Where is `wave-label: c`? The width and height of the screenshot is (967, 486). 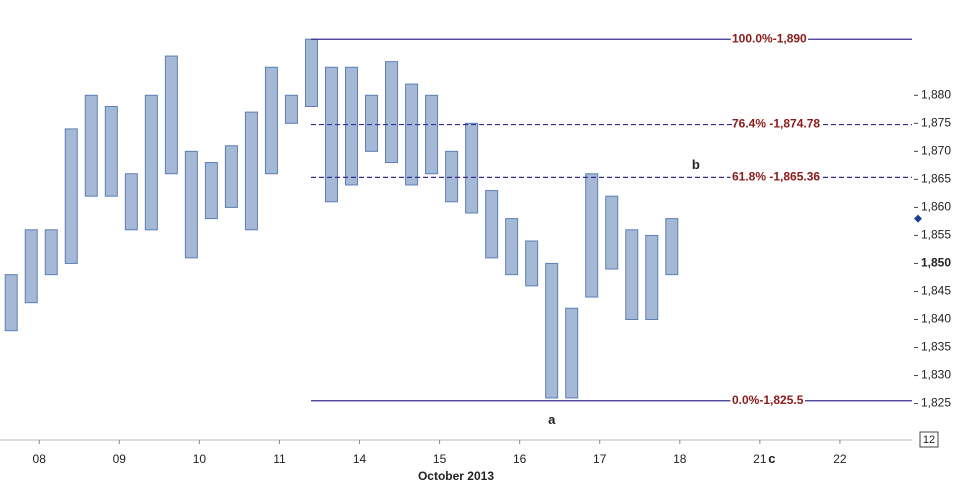 wave-label: c is located at coordinates (771, 458).